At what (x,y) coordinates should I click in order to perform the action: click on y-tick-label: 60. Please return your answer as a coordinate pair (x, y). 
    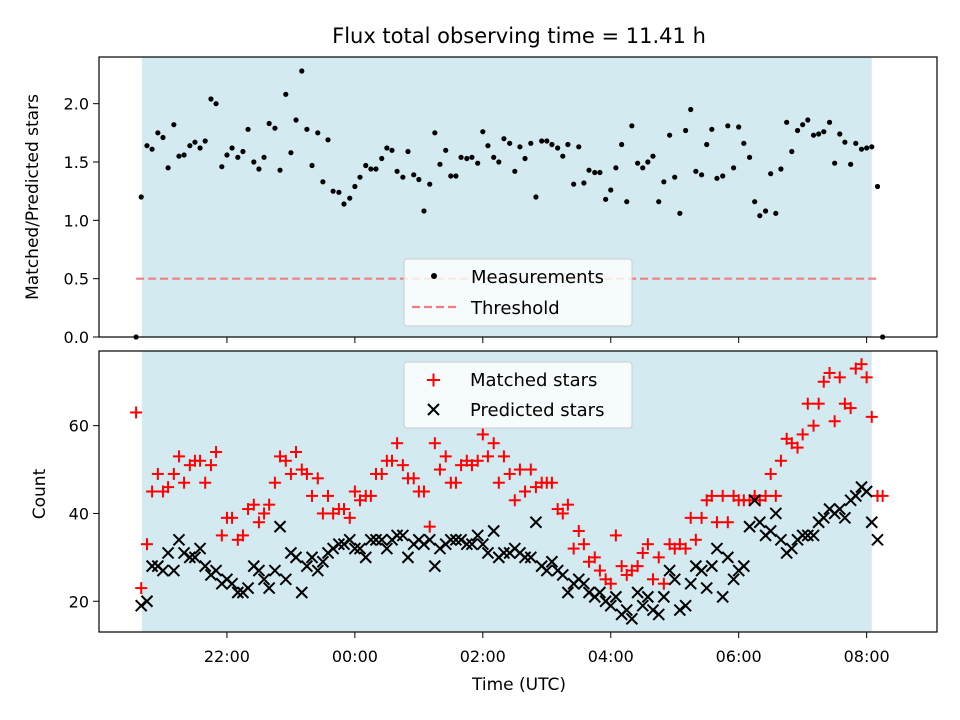
    Looking at the image, I should click on (79, 426).